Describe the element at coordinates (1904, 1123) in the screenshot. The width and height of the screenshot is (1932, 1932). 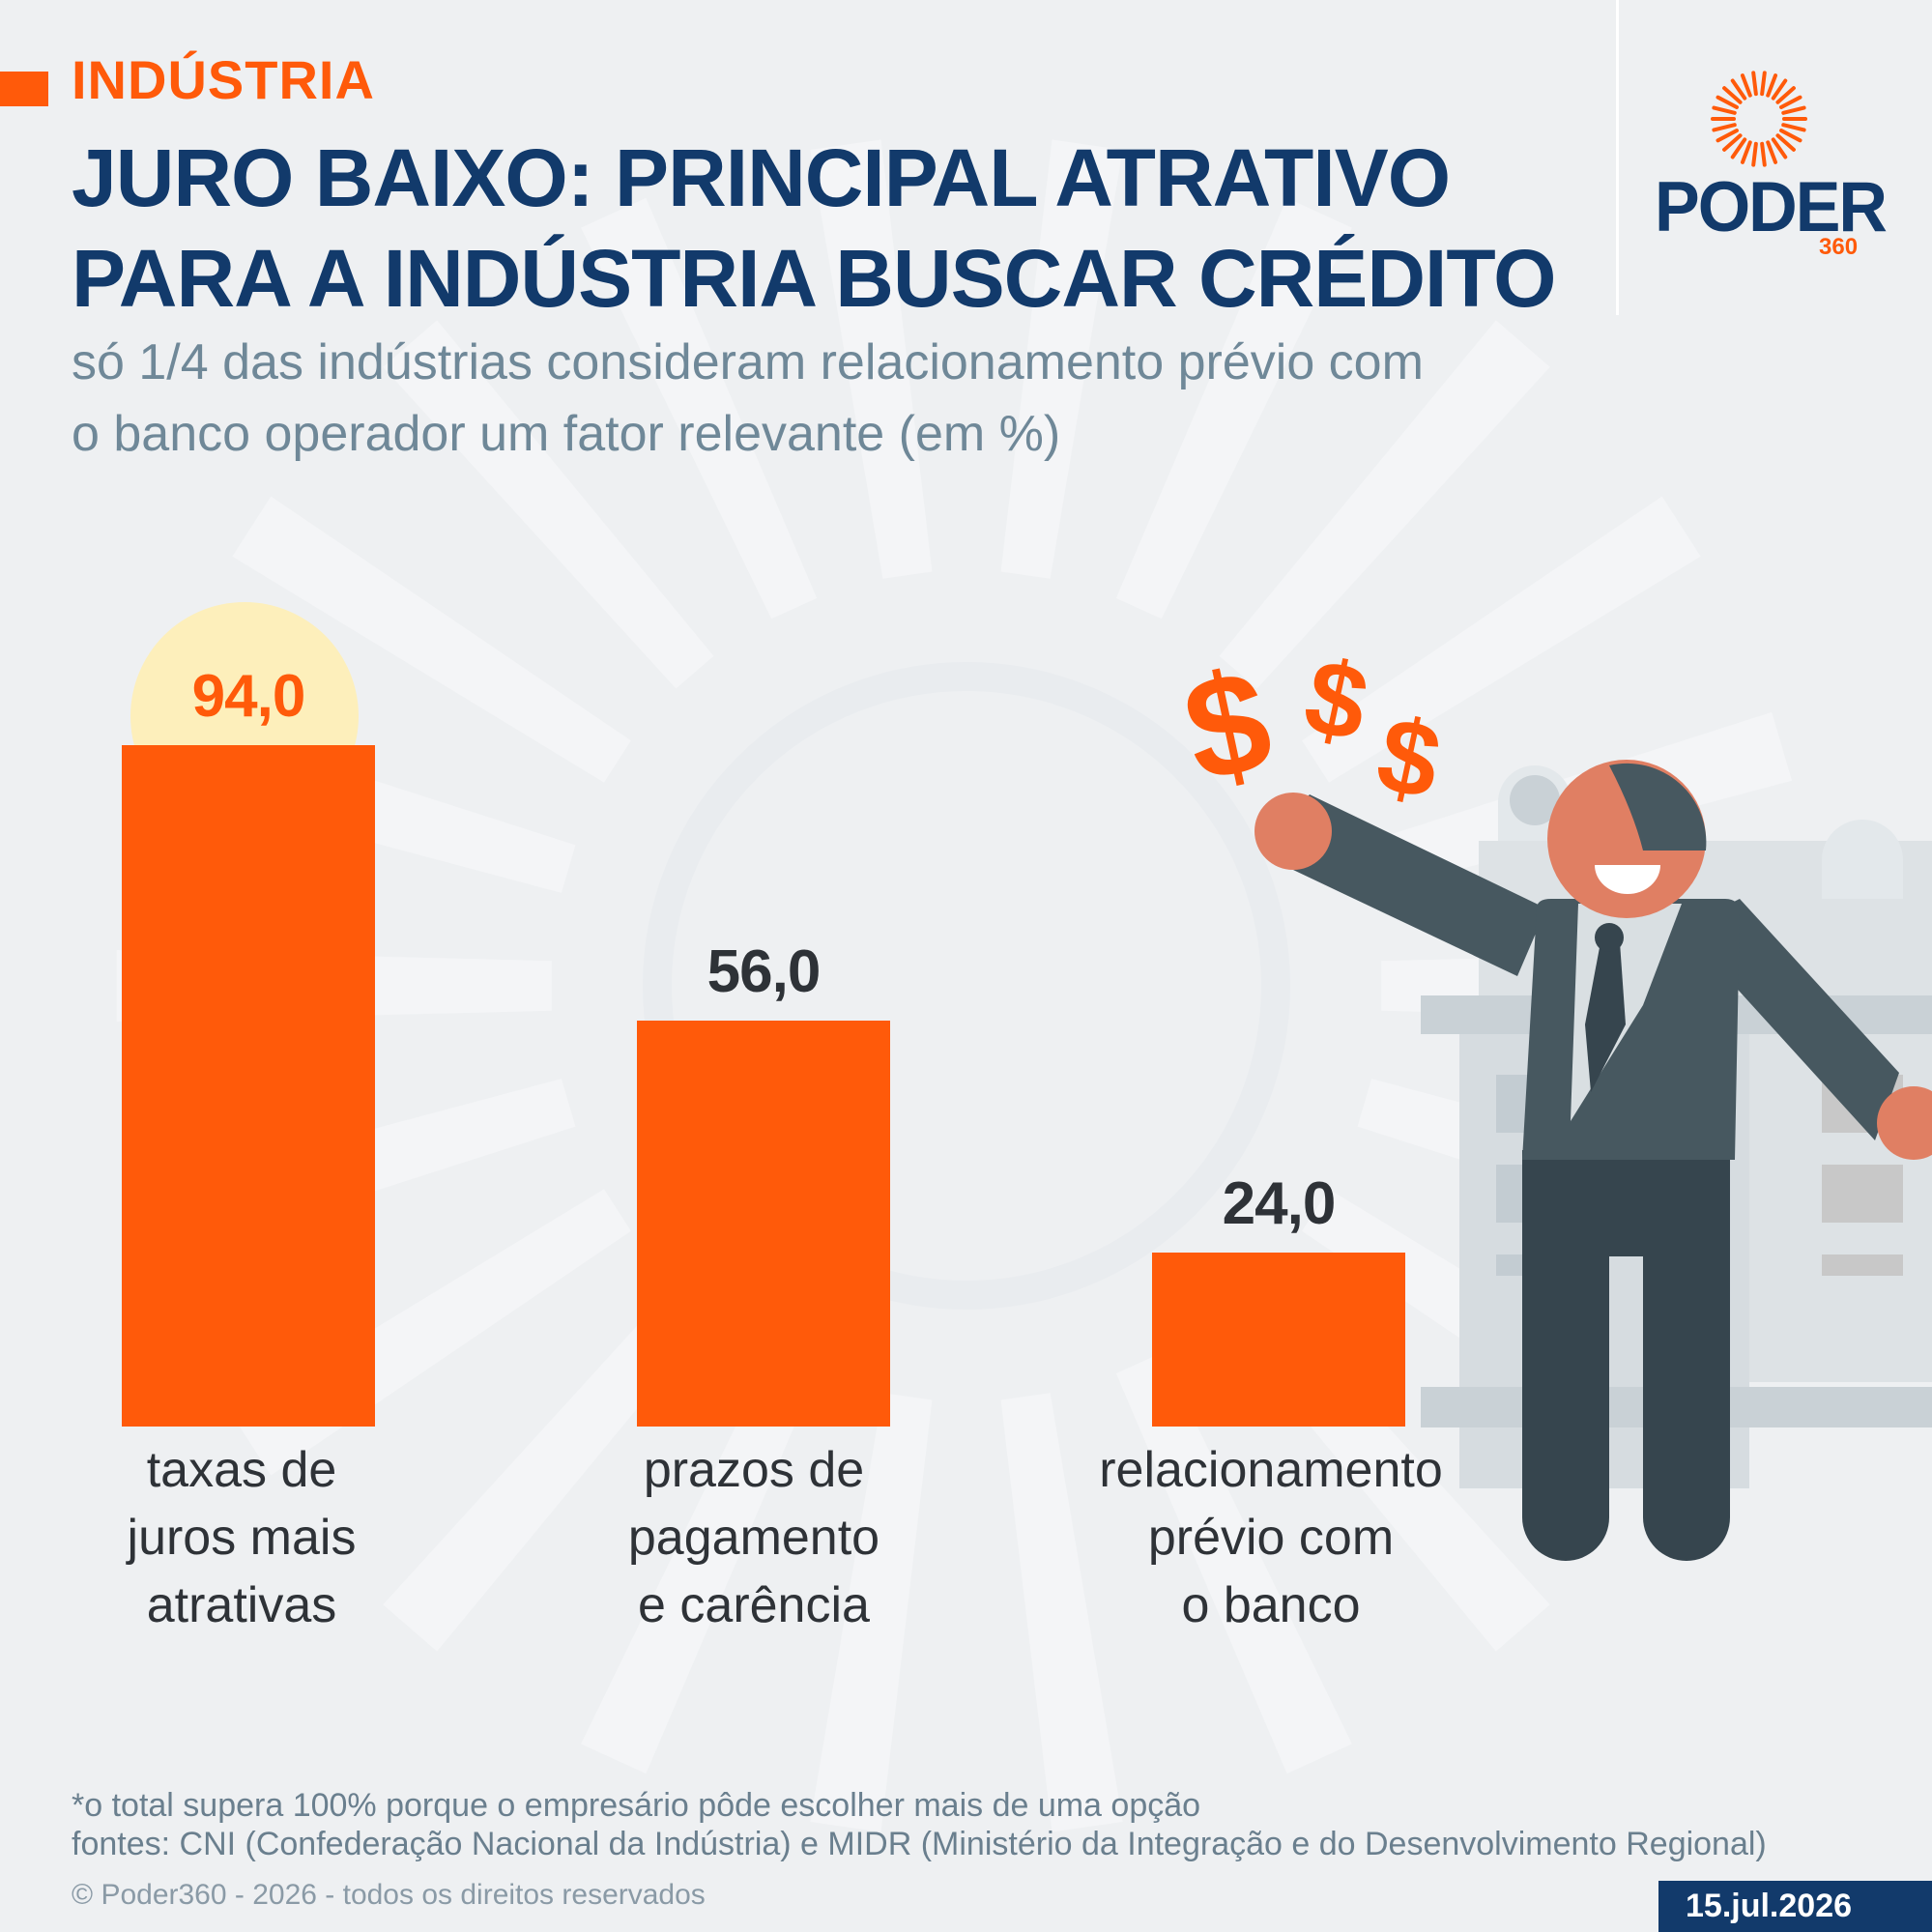
I see `right-hand` at that location.